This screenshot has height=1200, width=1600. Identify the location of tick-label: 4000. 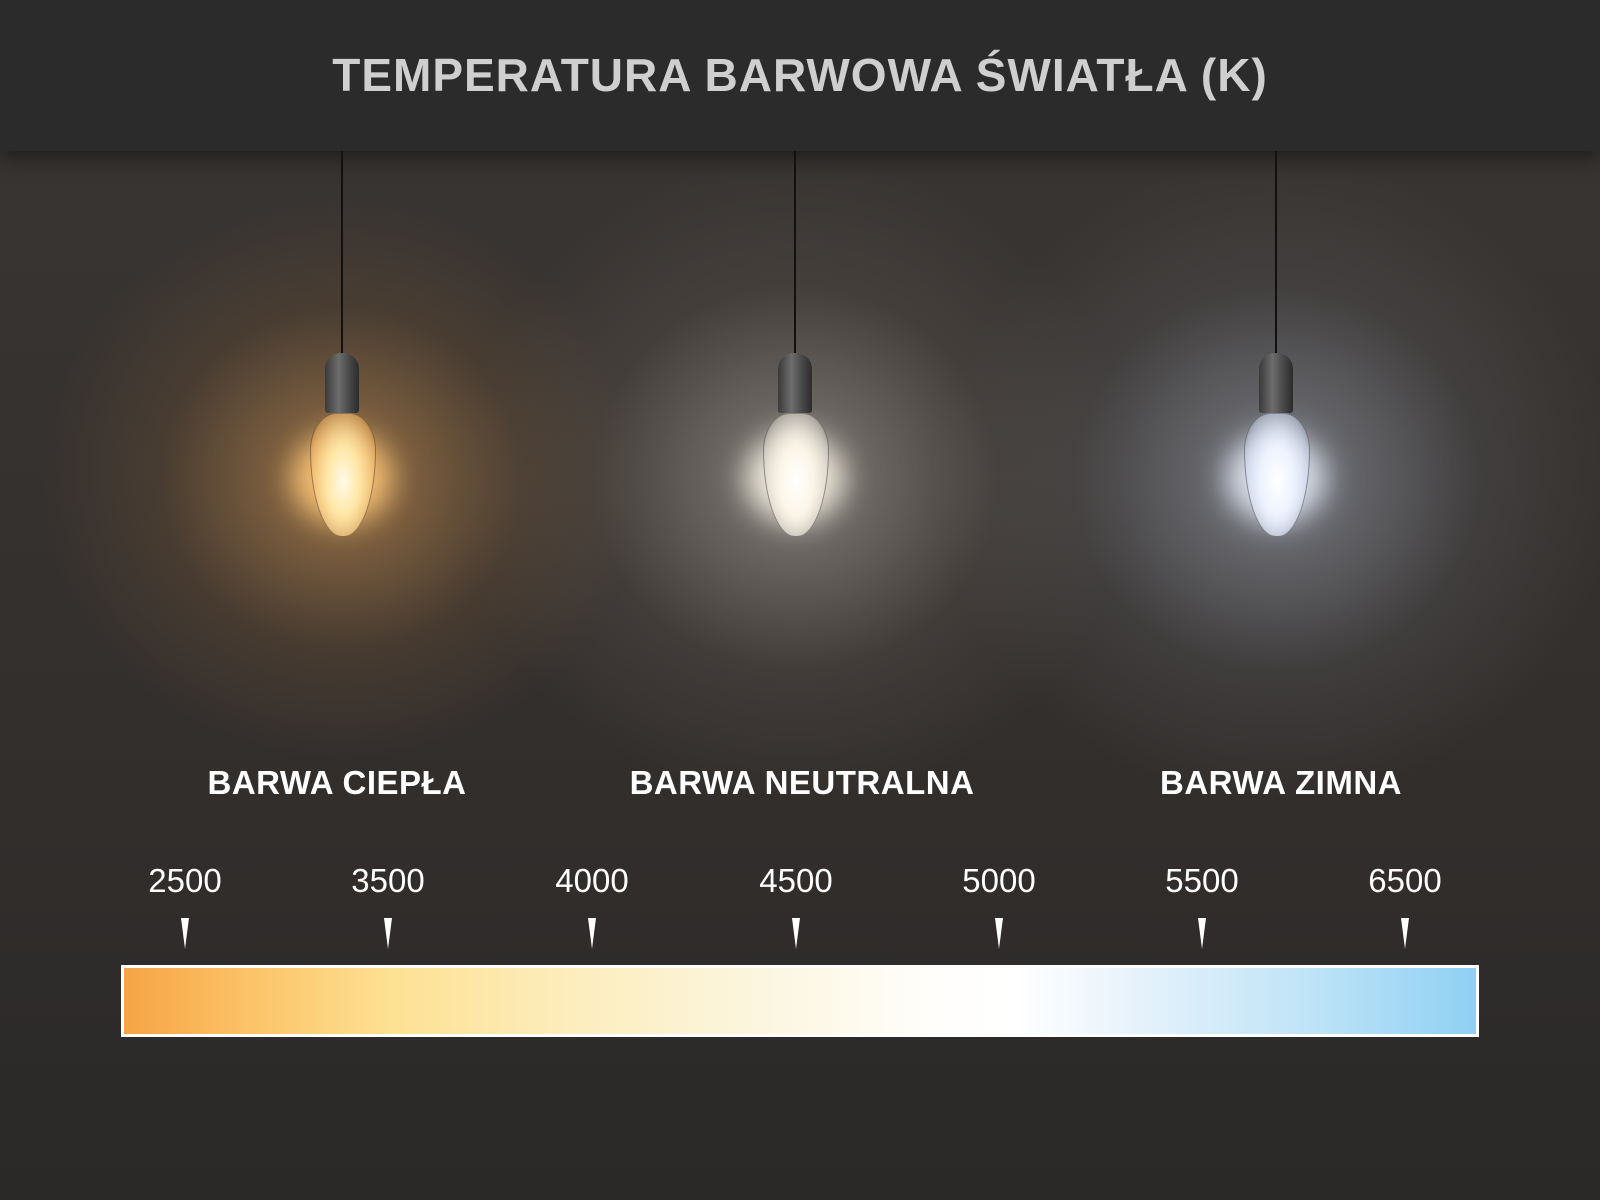
(592, 880).